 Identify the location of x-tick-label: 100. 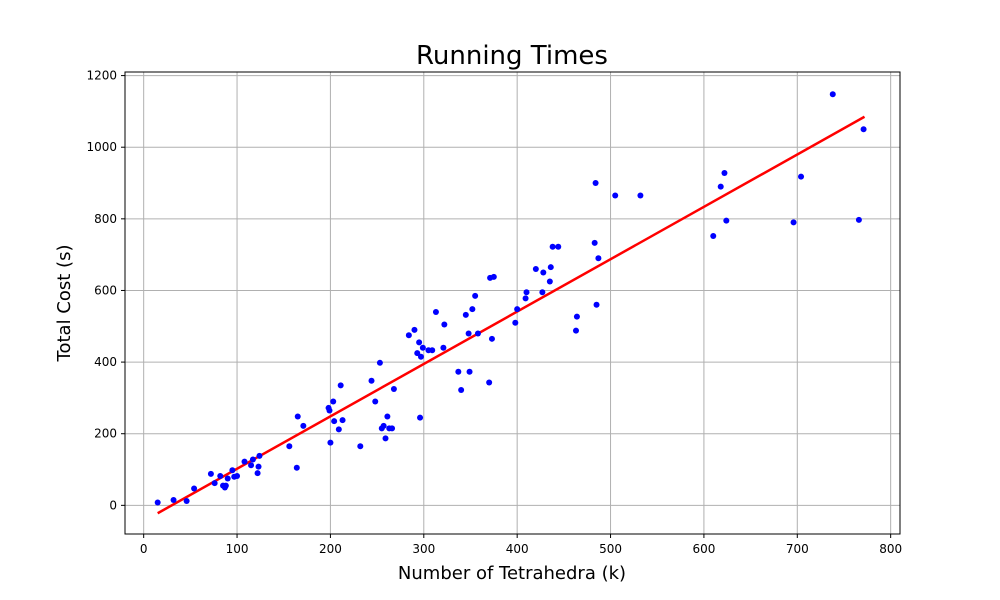
(237, 549).